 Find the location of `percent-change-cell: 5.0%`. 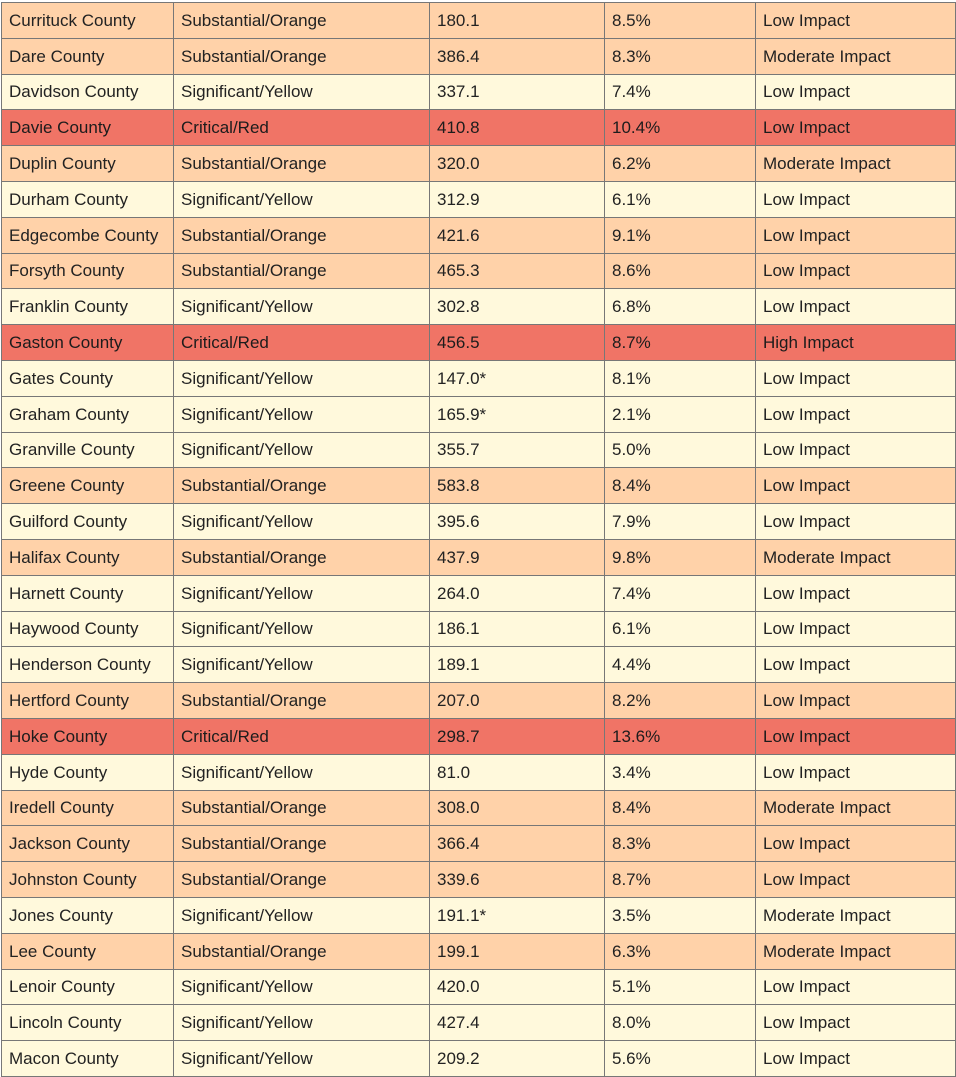

percent-change-cell: 5.0% is located at coordinates (680, 450).